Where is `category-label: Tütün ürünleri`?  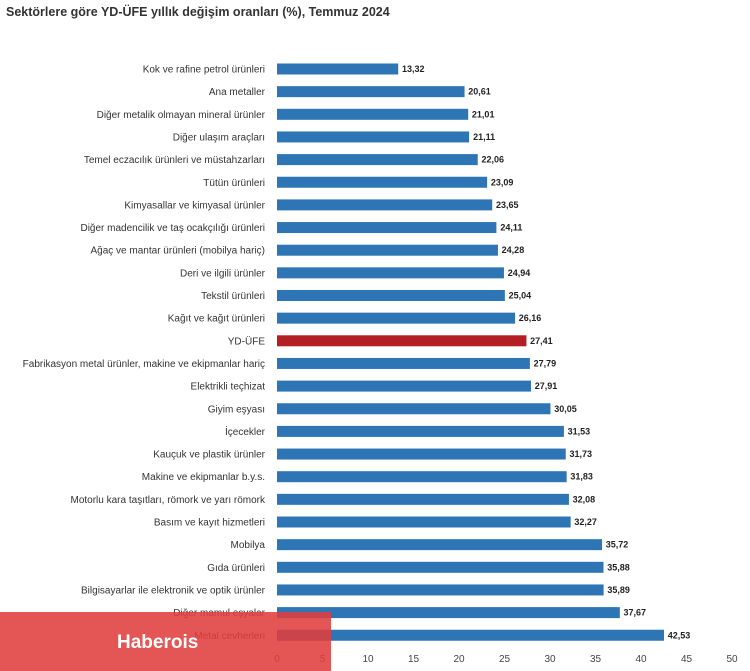
category-label: Tütün ürünleri is located at coordinates (234, 183).